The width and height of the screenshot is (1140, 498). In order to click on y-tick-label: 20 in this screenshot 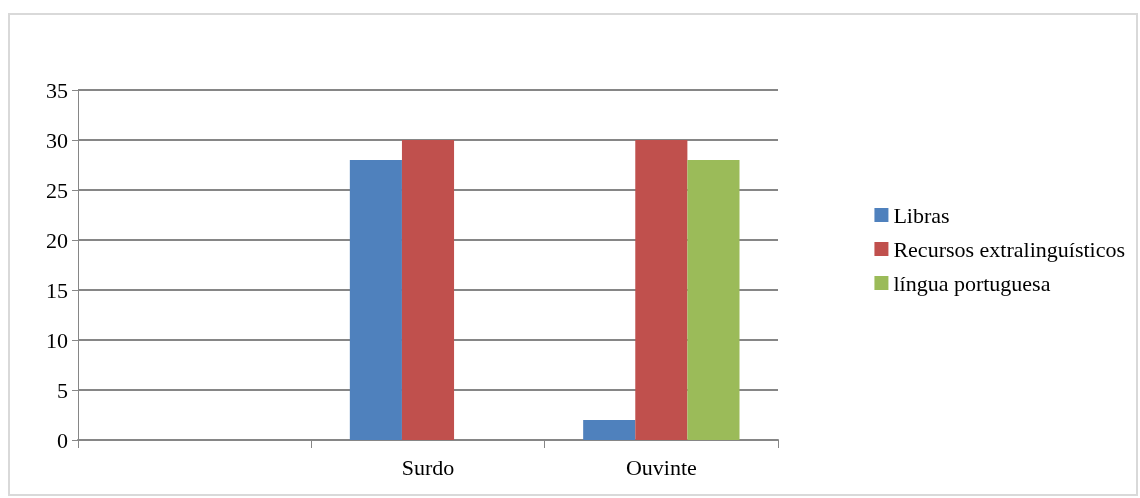, I will do `click(57, 240)`.